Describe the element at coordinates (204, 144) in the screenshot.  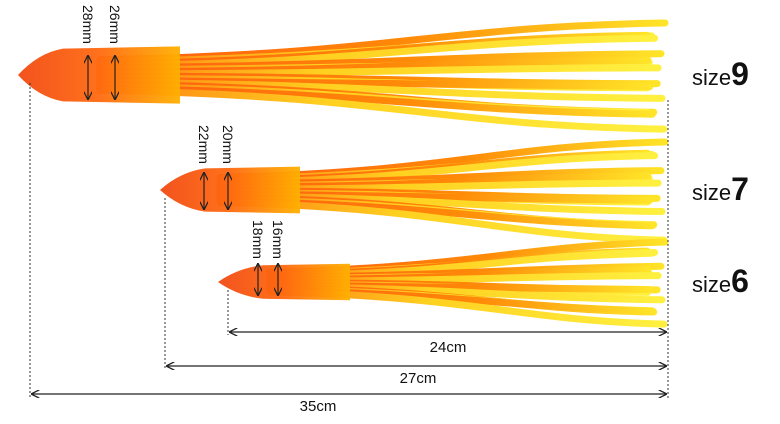
I see `diameter-label: 22mm` at that location.